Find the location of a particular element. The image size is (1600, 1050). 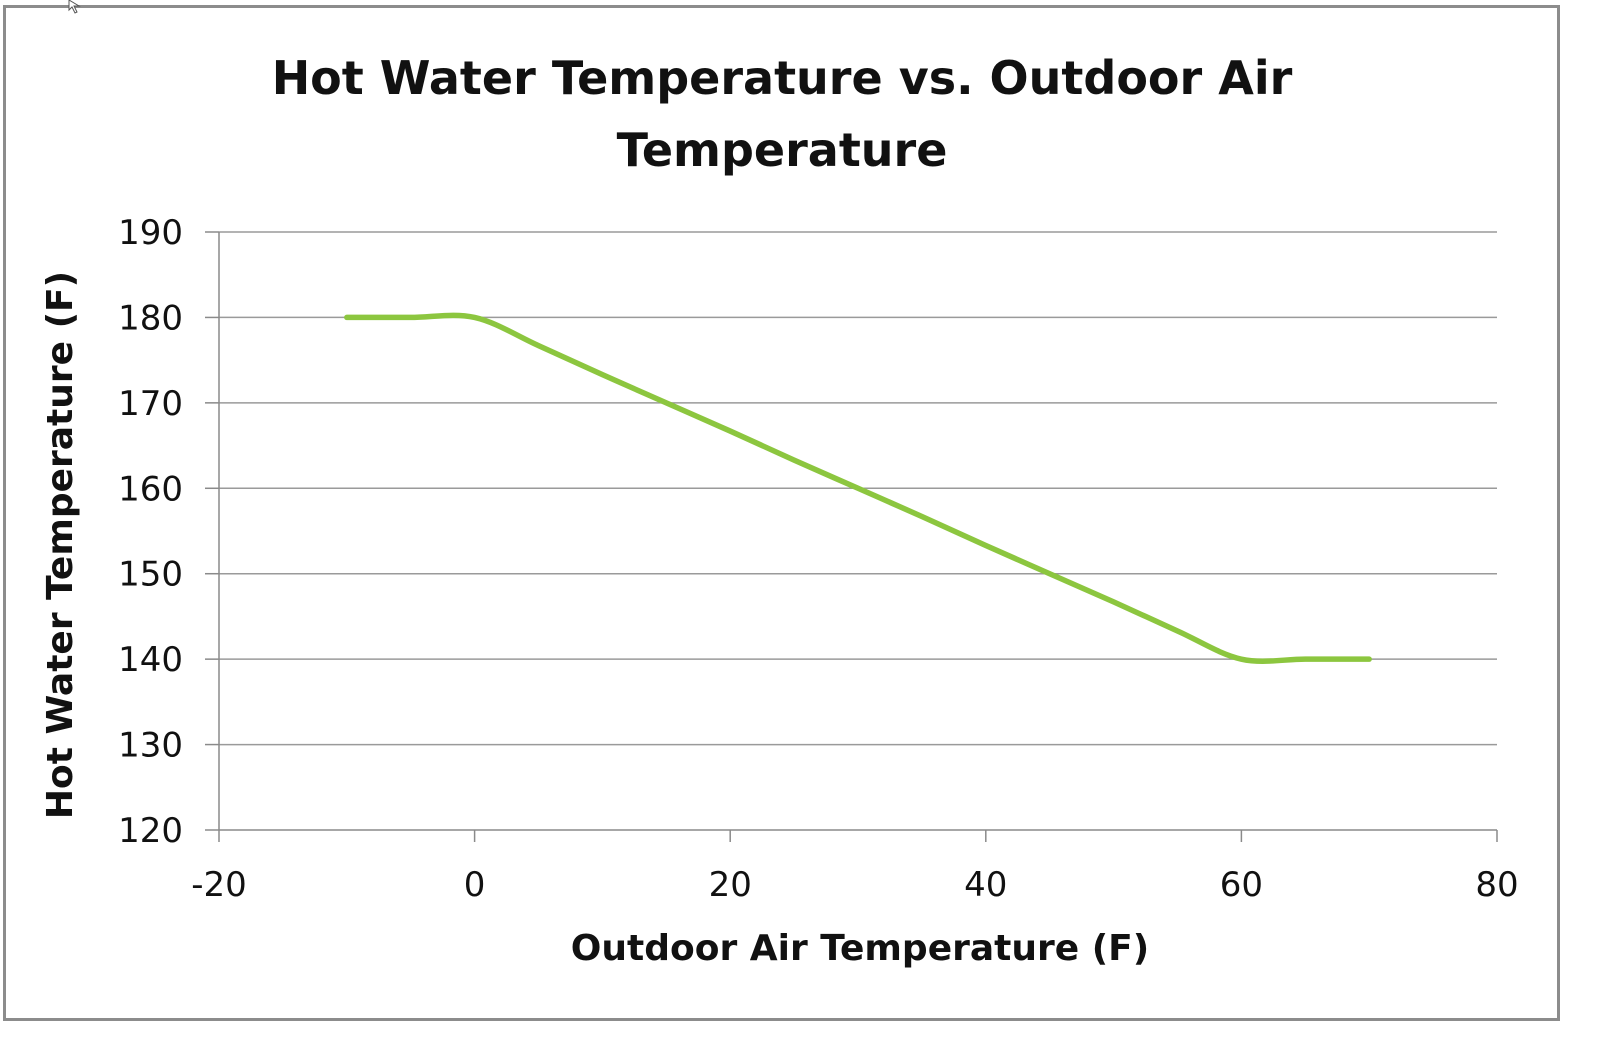

x-tick-label: 0 is located at coordinates (475, 885).